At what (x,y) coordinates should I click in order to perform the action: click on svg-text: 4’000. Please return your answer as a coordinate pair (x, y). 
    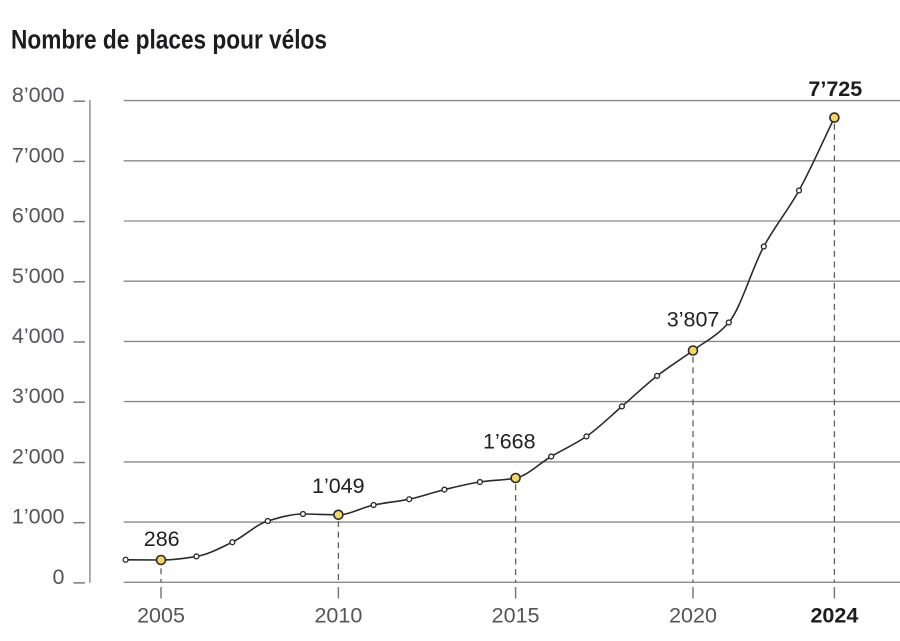
    Looking at the image, I should click on (38, 336).